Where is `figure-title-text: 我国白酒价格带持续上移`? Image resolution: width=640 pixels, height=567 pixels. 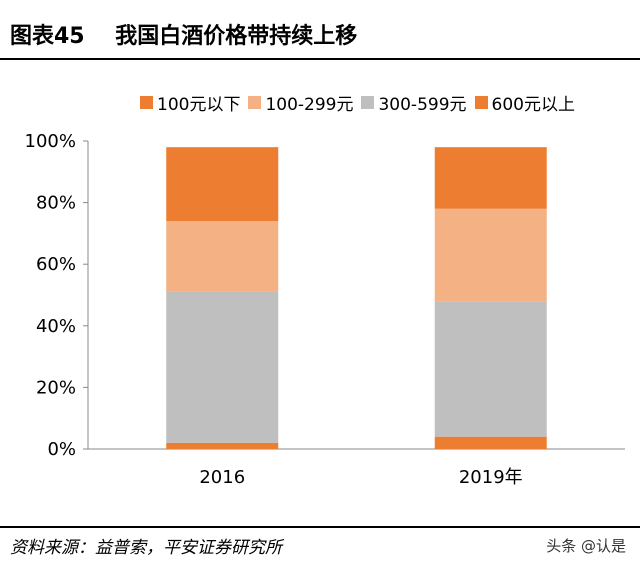
figure-title-text: 我国白酒价格带持续上移 is located at coordinates (236, 36).